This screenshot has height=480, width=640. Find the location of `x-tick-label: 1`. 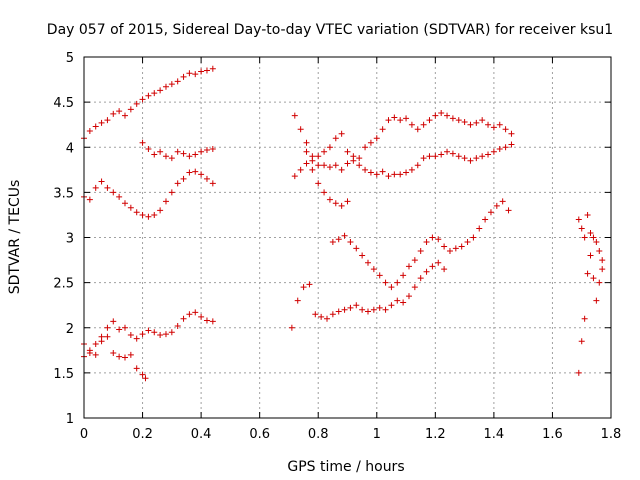

x-tick-label: 1 is located at coordinates (377, 434).